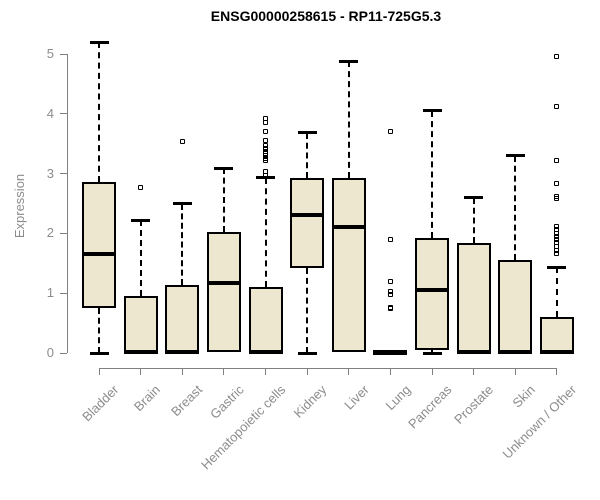 The height and width of the screenshot is (500, 600). What do you see at coordinates (474, 404) in the screenshot?
I see `x-tick-label: Prostate` at bounding box center [474, 404].